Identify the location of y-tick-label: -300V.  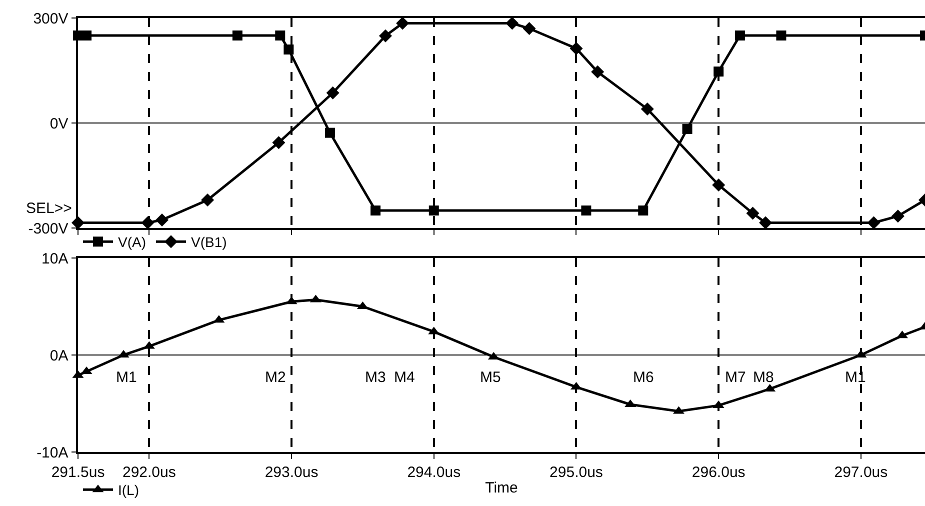
(48, 229).